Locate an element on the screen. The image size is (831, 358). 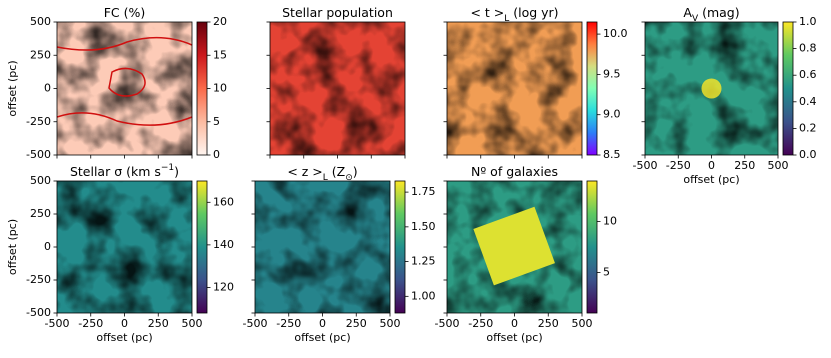
colorbar-tick-label: 140 is located at coordinates (223, 244).